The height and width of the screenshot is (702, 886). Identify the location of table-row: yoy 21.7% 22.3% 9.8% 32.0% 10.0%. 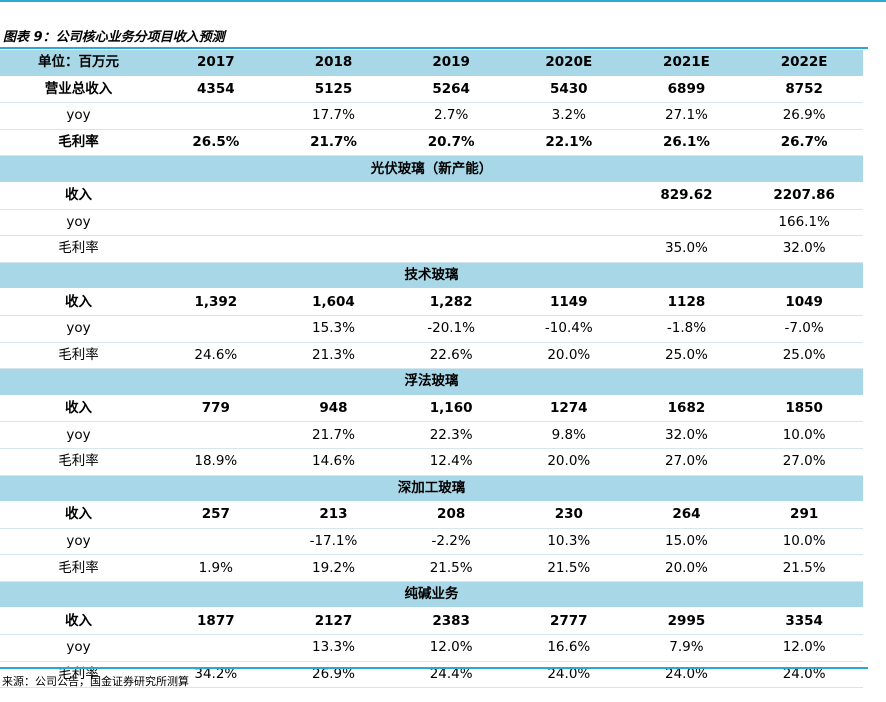
(431, 435).